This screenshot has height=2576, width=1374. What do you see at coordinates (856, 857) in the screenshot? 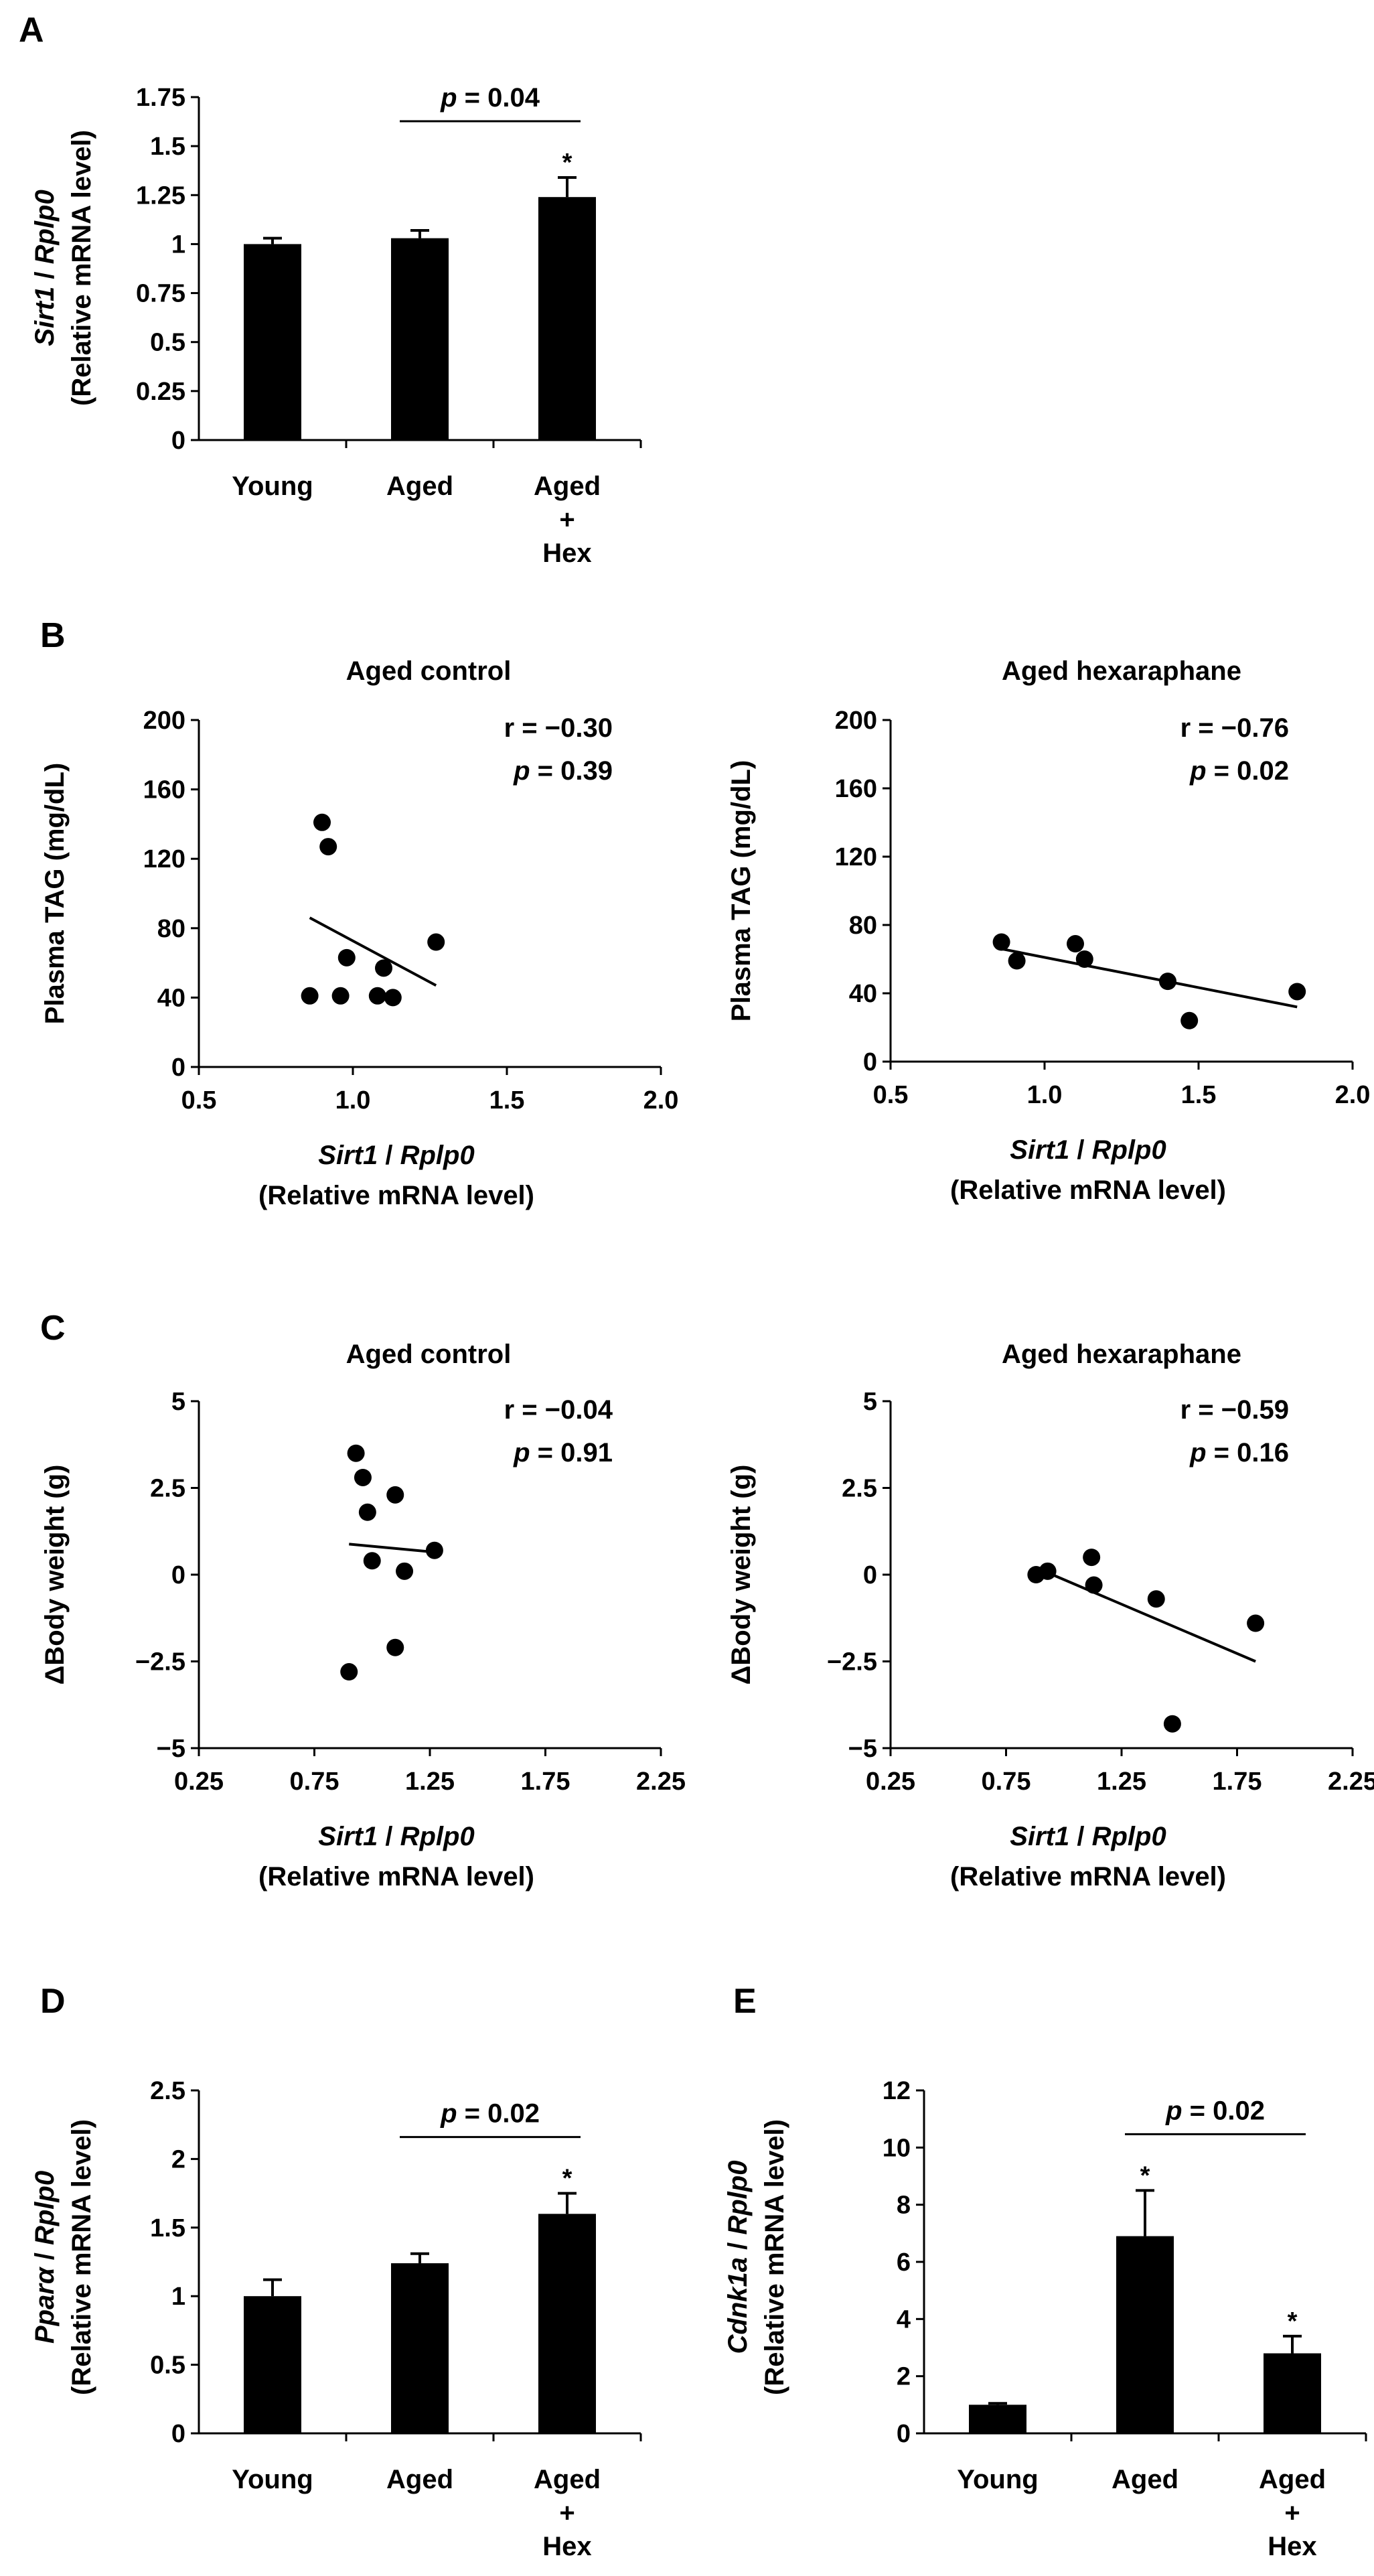
I see `b-right-y-tick-label: 120` at bounding box center [856, 857].